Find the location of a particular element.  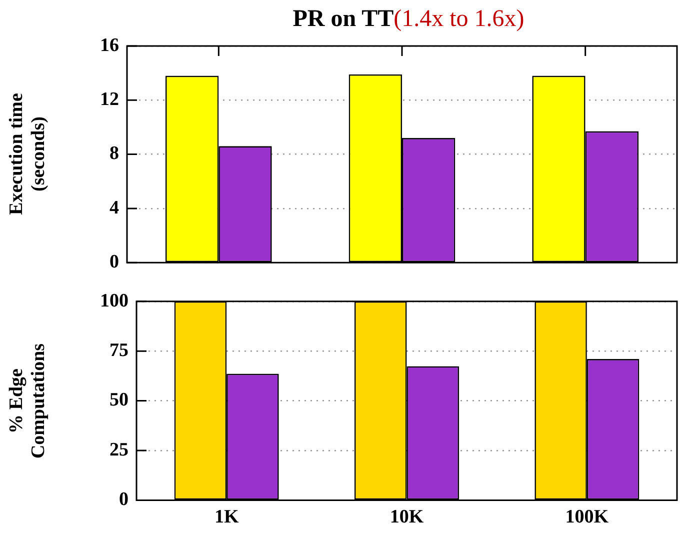

y-tick-label: 100 is located at coordinates (114, 301).